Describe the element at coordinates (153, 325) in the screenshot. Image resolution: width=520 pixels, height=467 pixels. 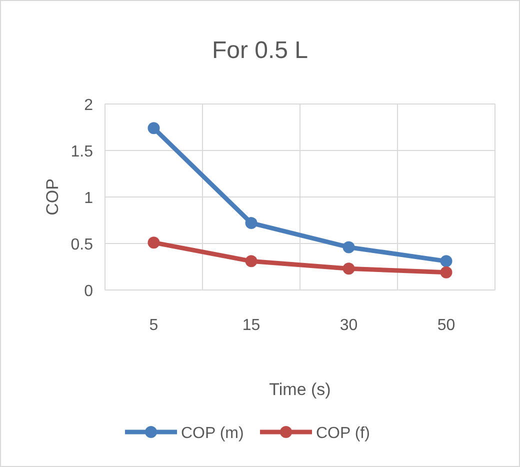
I see `x-tick-label: 5` at that location.